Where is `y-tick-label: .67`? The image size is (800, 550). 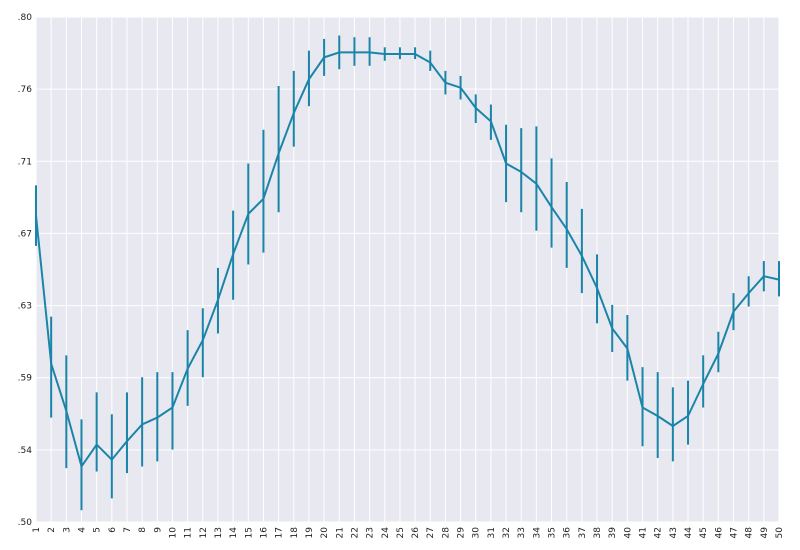 y-tick-label: .67 is located at coordinates (25, 234).